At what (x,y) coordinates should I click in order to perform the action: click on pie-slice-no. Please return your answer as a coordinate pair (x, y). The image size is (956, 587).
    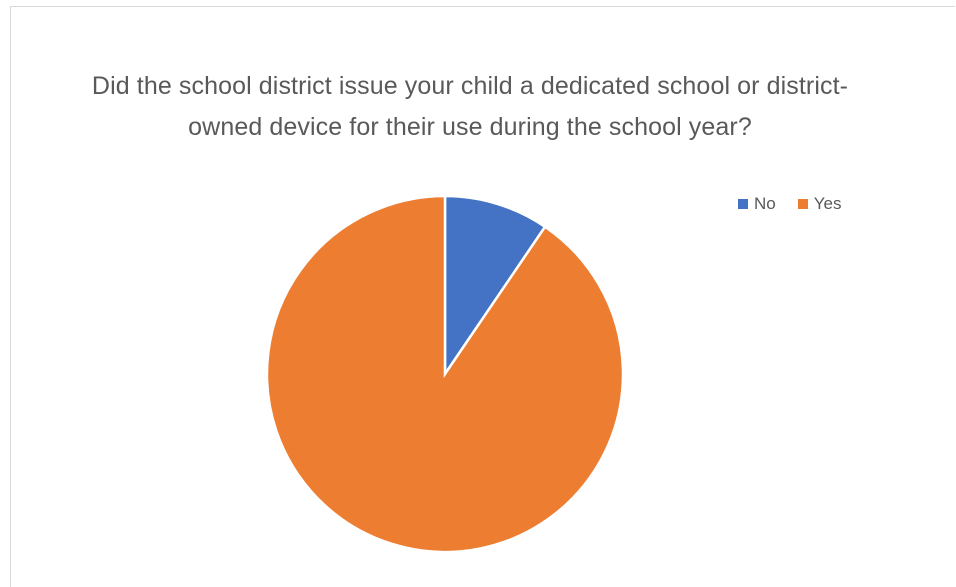
    Looking at the image, I should click on (495, 286).